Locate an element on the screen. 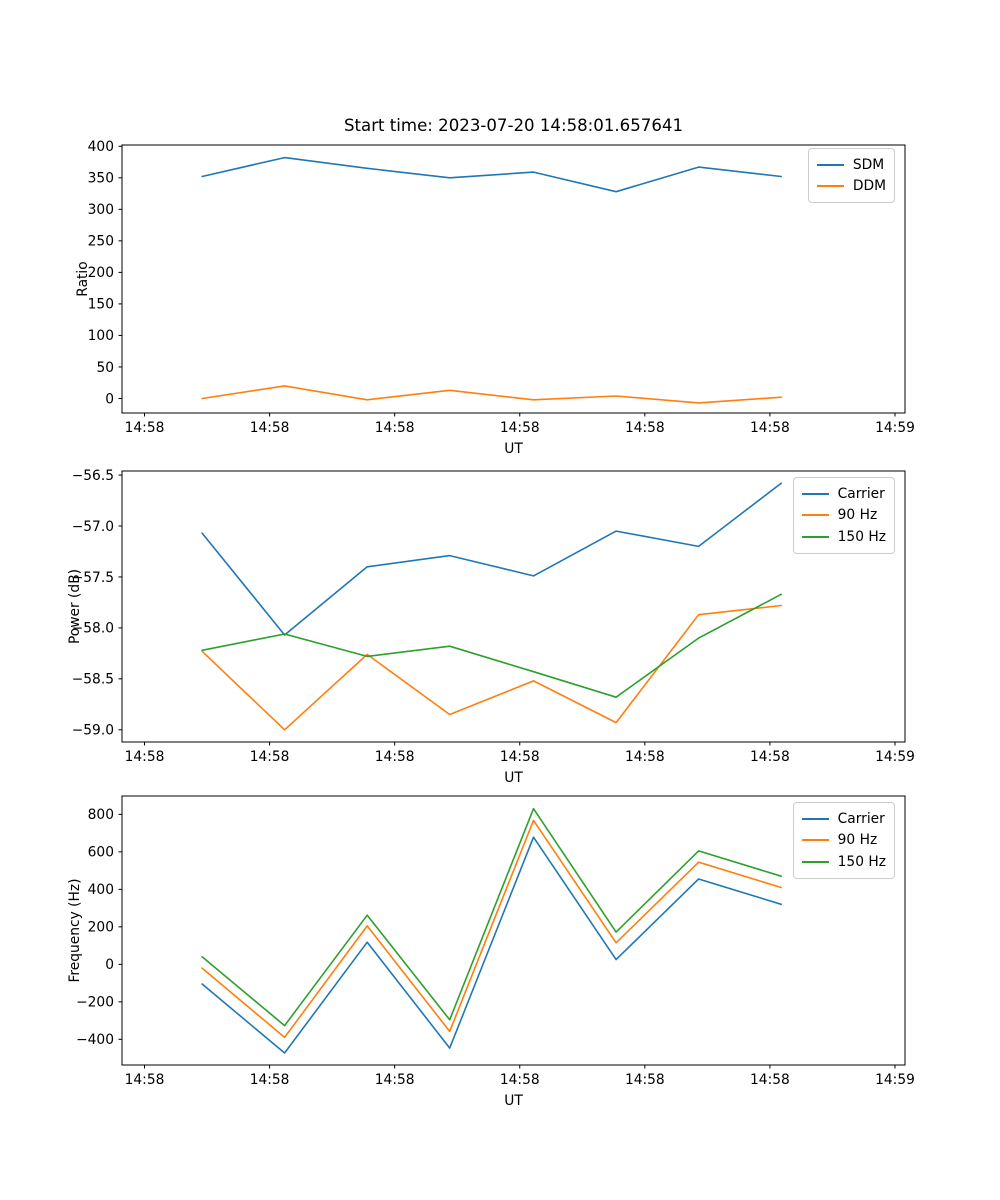  chart-3-ytick-label: −200 is located at coordinates (95, 1003).